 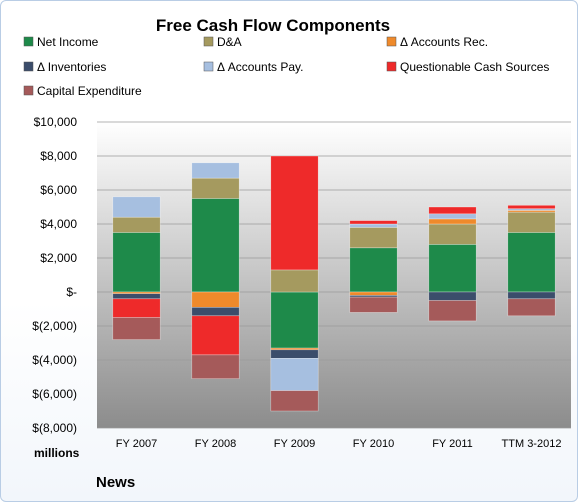 What do you see at coordinates (215, 444) in the screenshot?
I see `x-tick-label-1: FY 2008` at bounding box center [215, 444].